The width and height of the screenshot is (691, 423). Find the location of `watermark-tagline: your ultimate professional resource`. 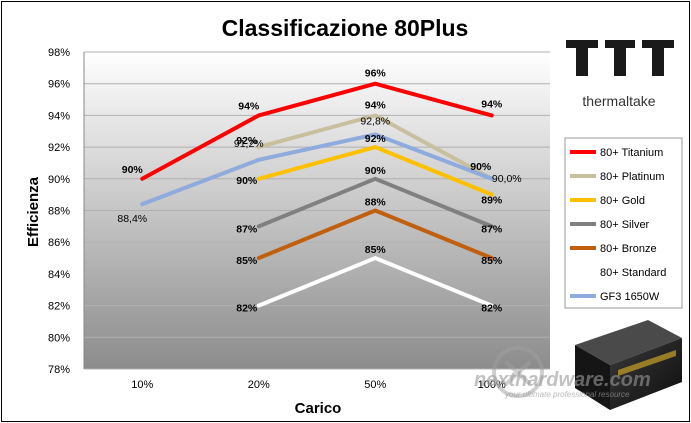

watermark-tagline: your ultimate professional resource is located at coordinates (567, 394).